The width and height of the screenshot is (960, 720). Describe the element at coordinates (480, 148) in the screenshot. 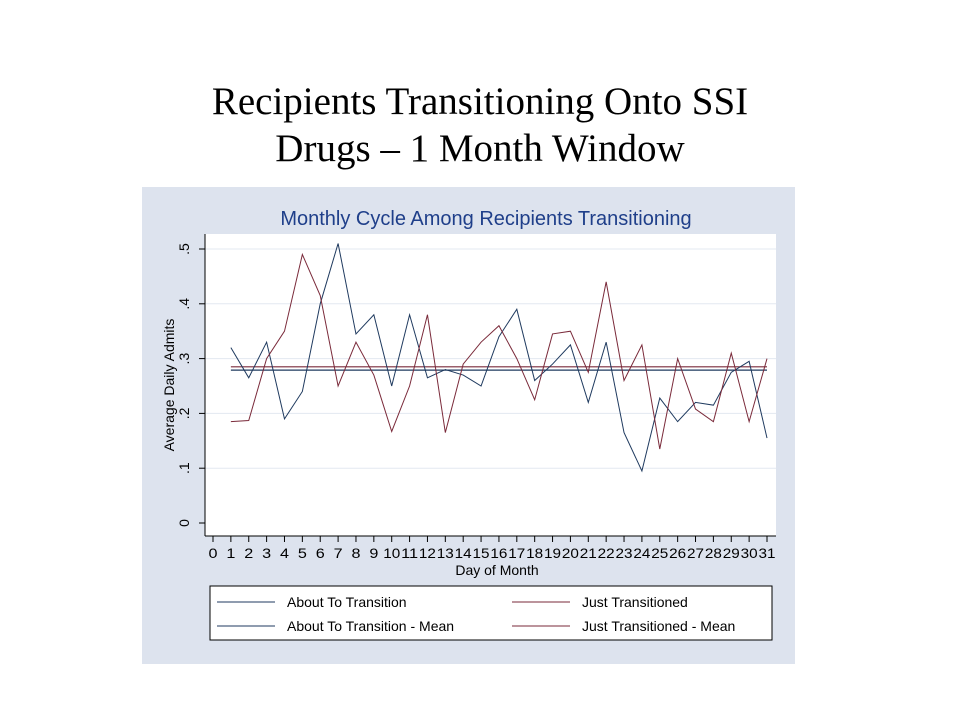

I see `slide-title-line-2: Drugs – 1 Month Window` at that location.